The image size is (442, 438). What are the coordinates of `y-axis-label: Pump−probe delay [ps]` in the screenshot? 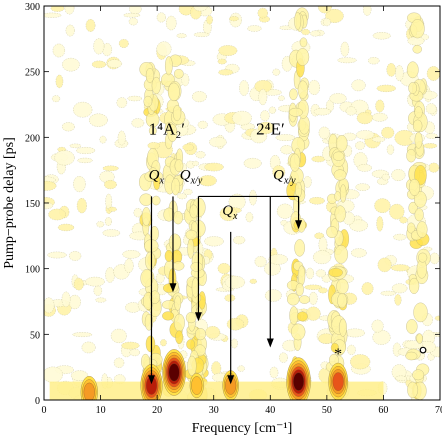 It's located at (9, 203).